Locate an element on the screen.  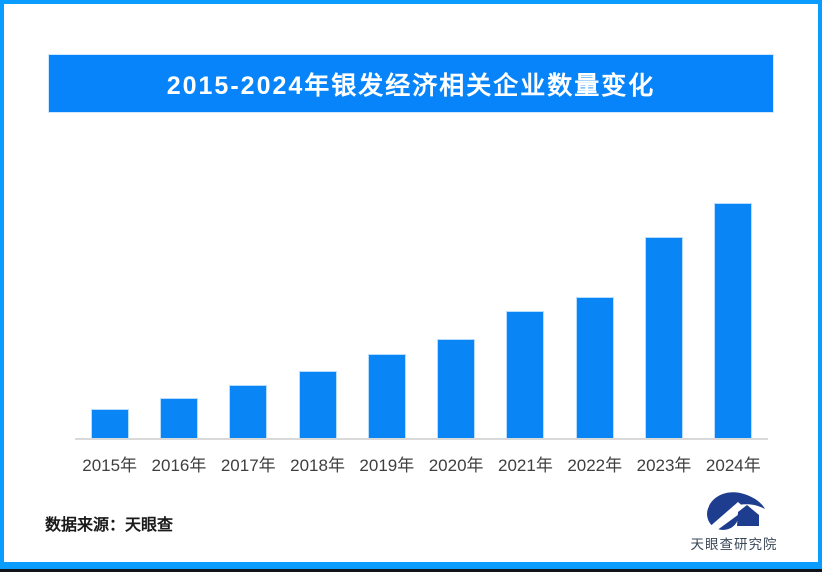
x-axis-label: 2017年 is located at coordinates (248, 465).